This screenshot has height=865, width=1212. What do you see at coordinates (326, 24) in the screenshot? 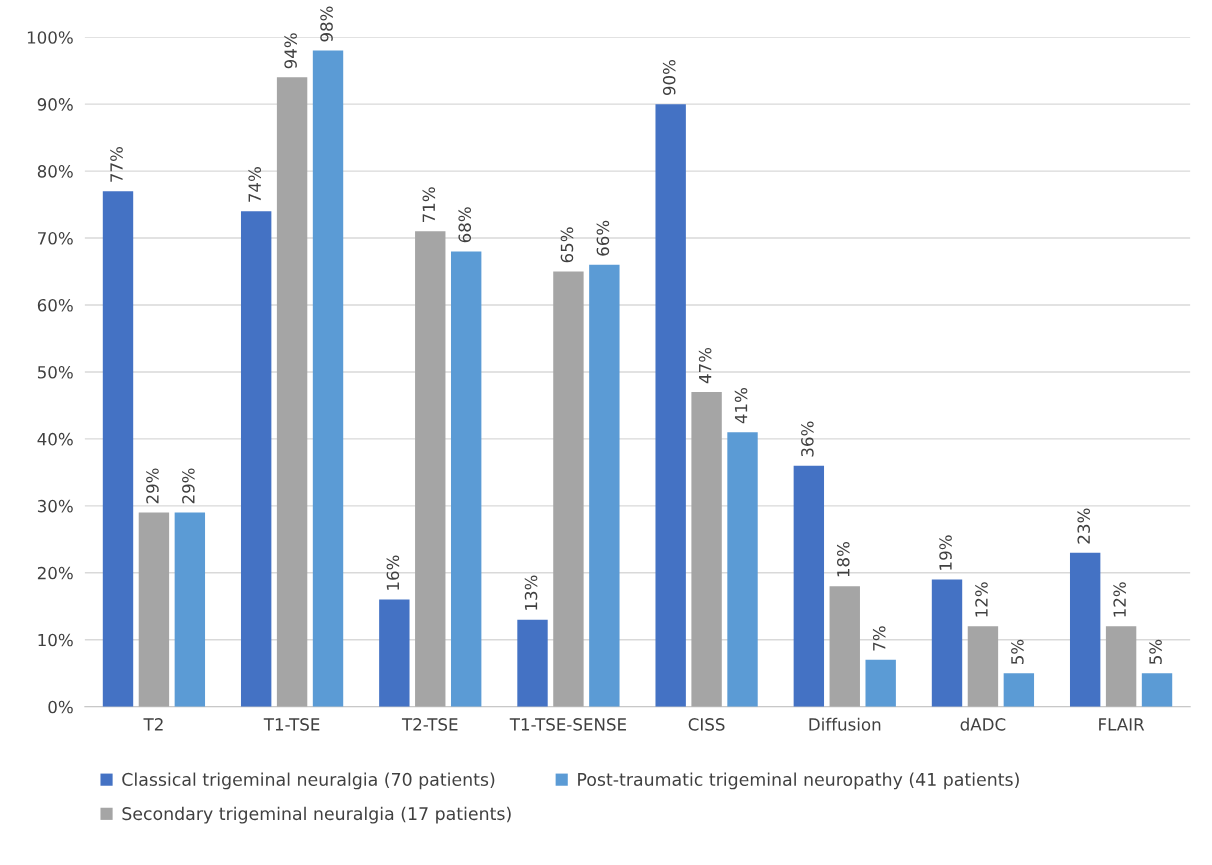
I see `data-label: 98%` at bounding box center [326, 24].